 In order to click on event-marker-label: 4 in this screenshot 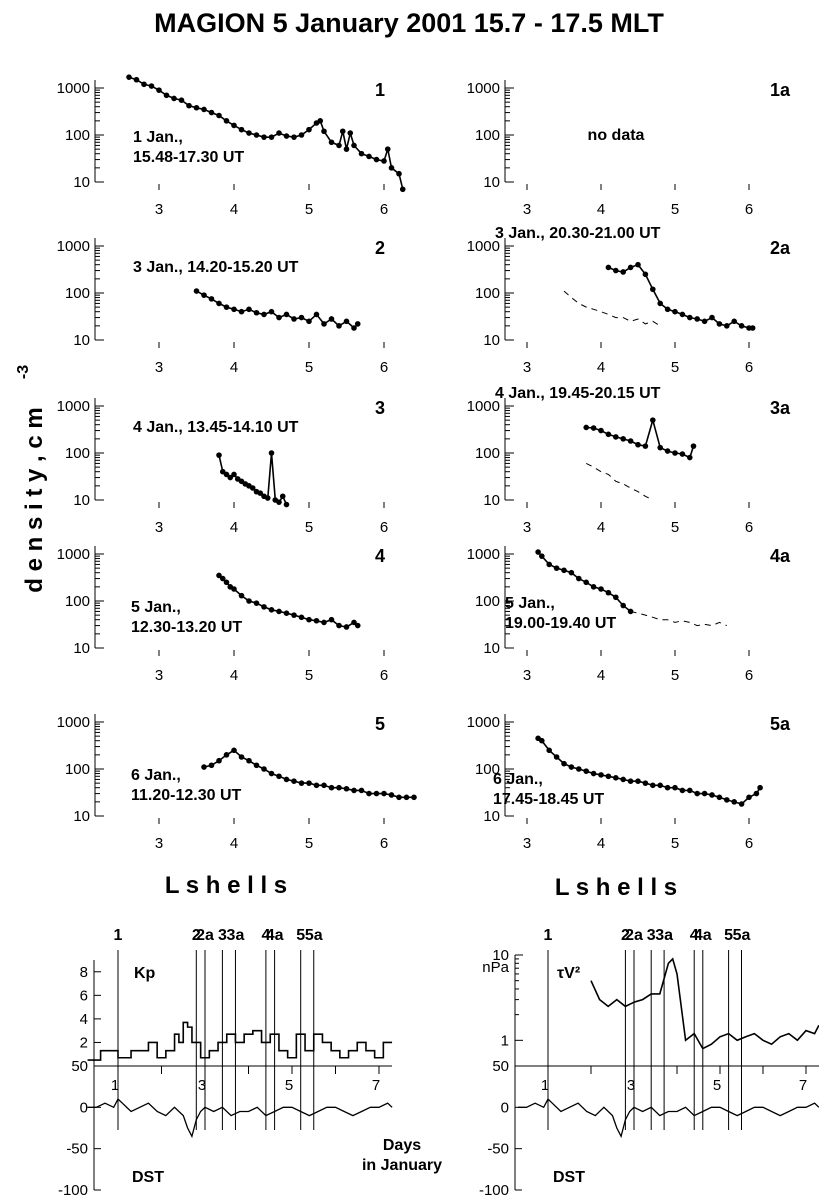, I will do `click(265, 935)`.